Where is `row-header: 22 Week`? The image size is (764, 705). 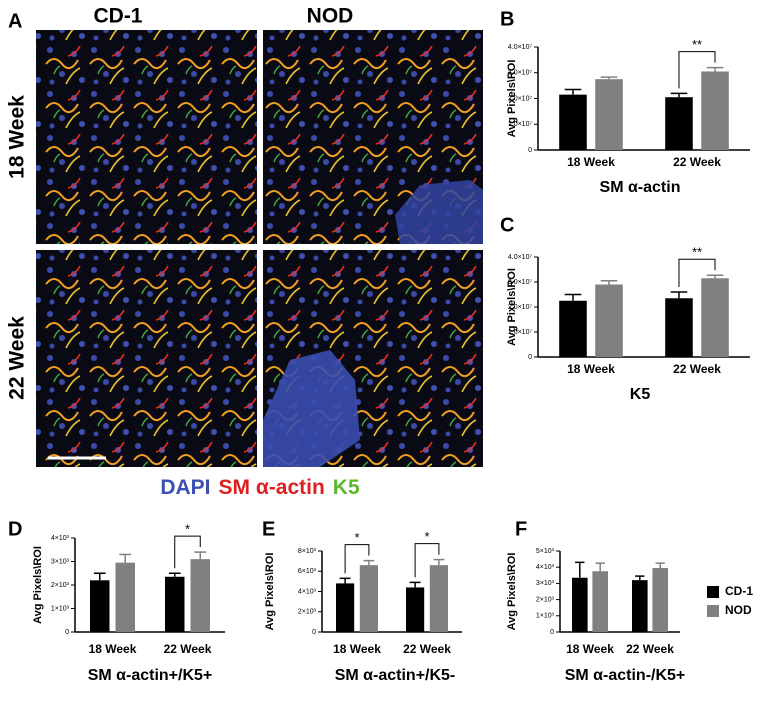 row-header: 22 Week is located at coordinates (17, 358).